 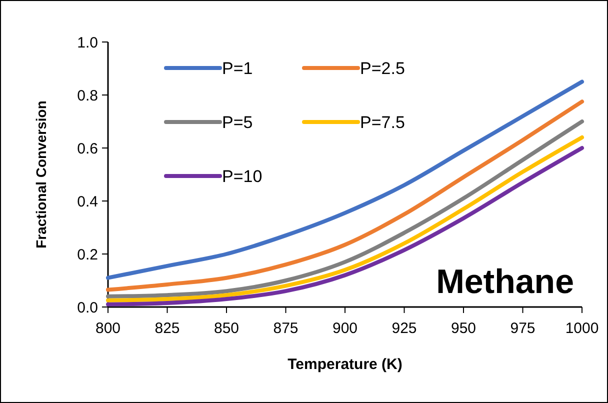 I want to click on y-tick-label: 1.0, so click(x=87, y=43).